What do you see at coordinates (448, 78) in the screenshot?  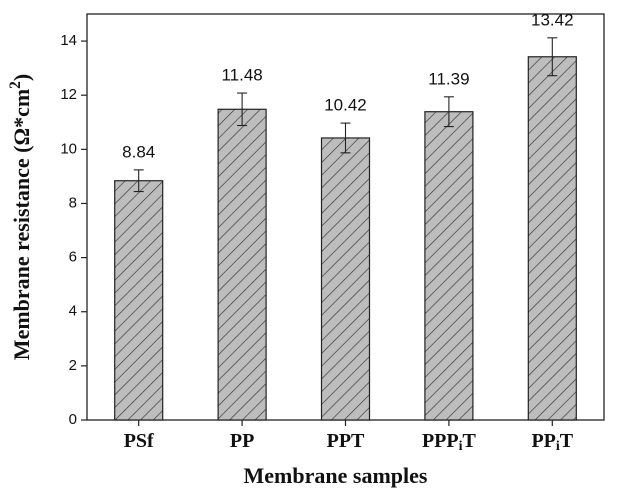 I see `value-label: 11.39` at bounding box center [448, 78].